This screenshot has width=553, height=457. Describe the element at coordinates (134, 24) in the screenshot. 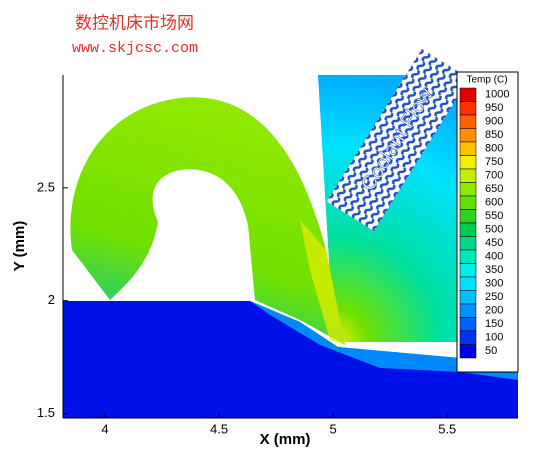

I see `watermark-title: 数控机床市场网` at that location.